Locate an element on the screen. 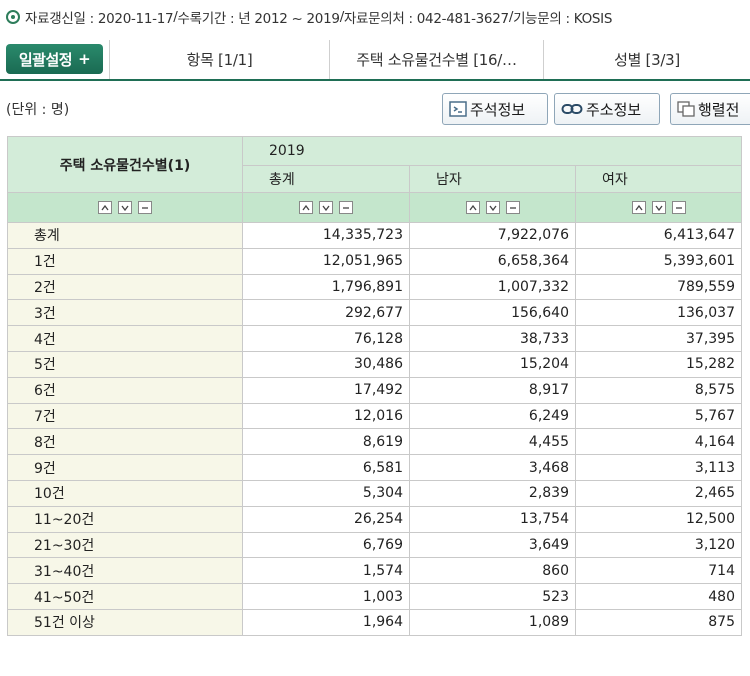 This screenshot has height=676, width=750. table-cell: 12,051,965 is located at coordinates (326, 261).